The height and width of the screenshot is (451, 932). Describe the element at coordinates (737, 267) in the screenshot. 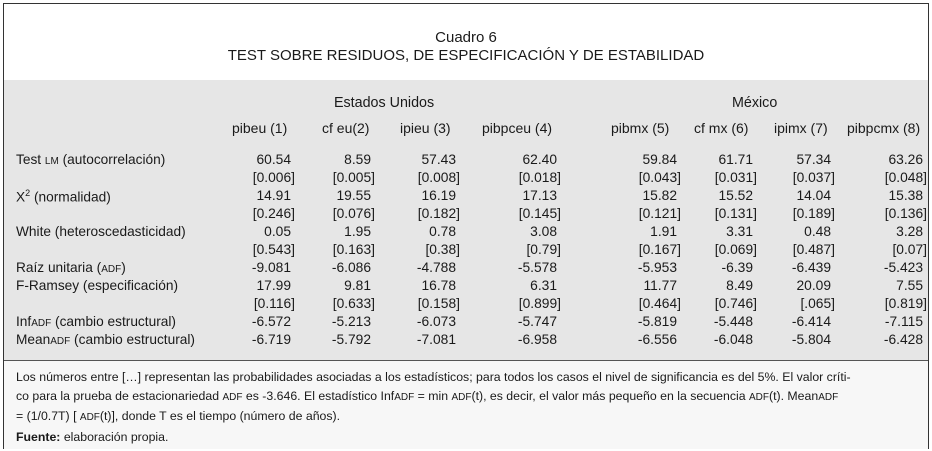

I see `table-cell-value: -6.39` at that location.